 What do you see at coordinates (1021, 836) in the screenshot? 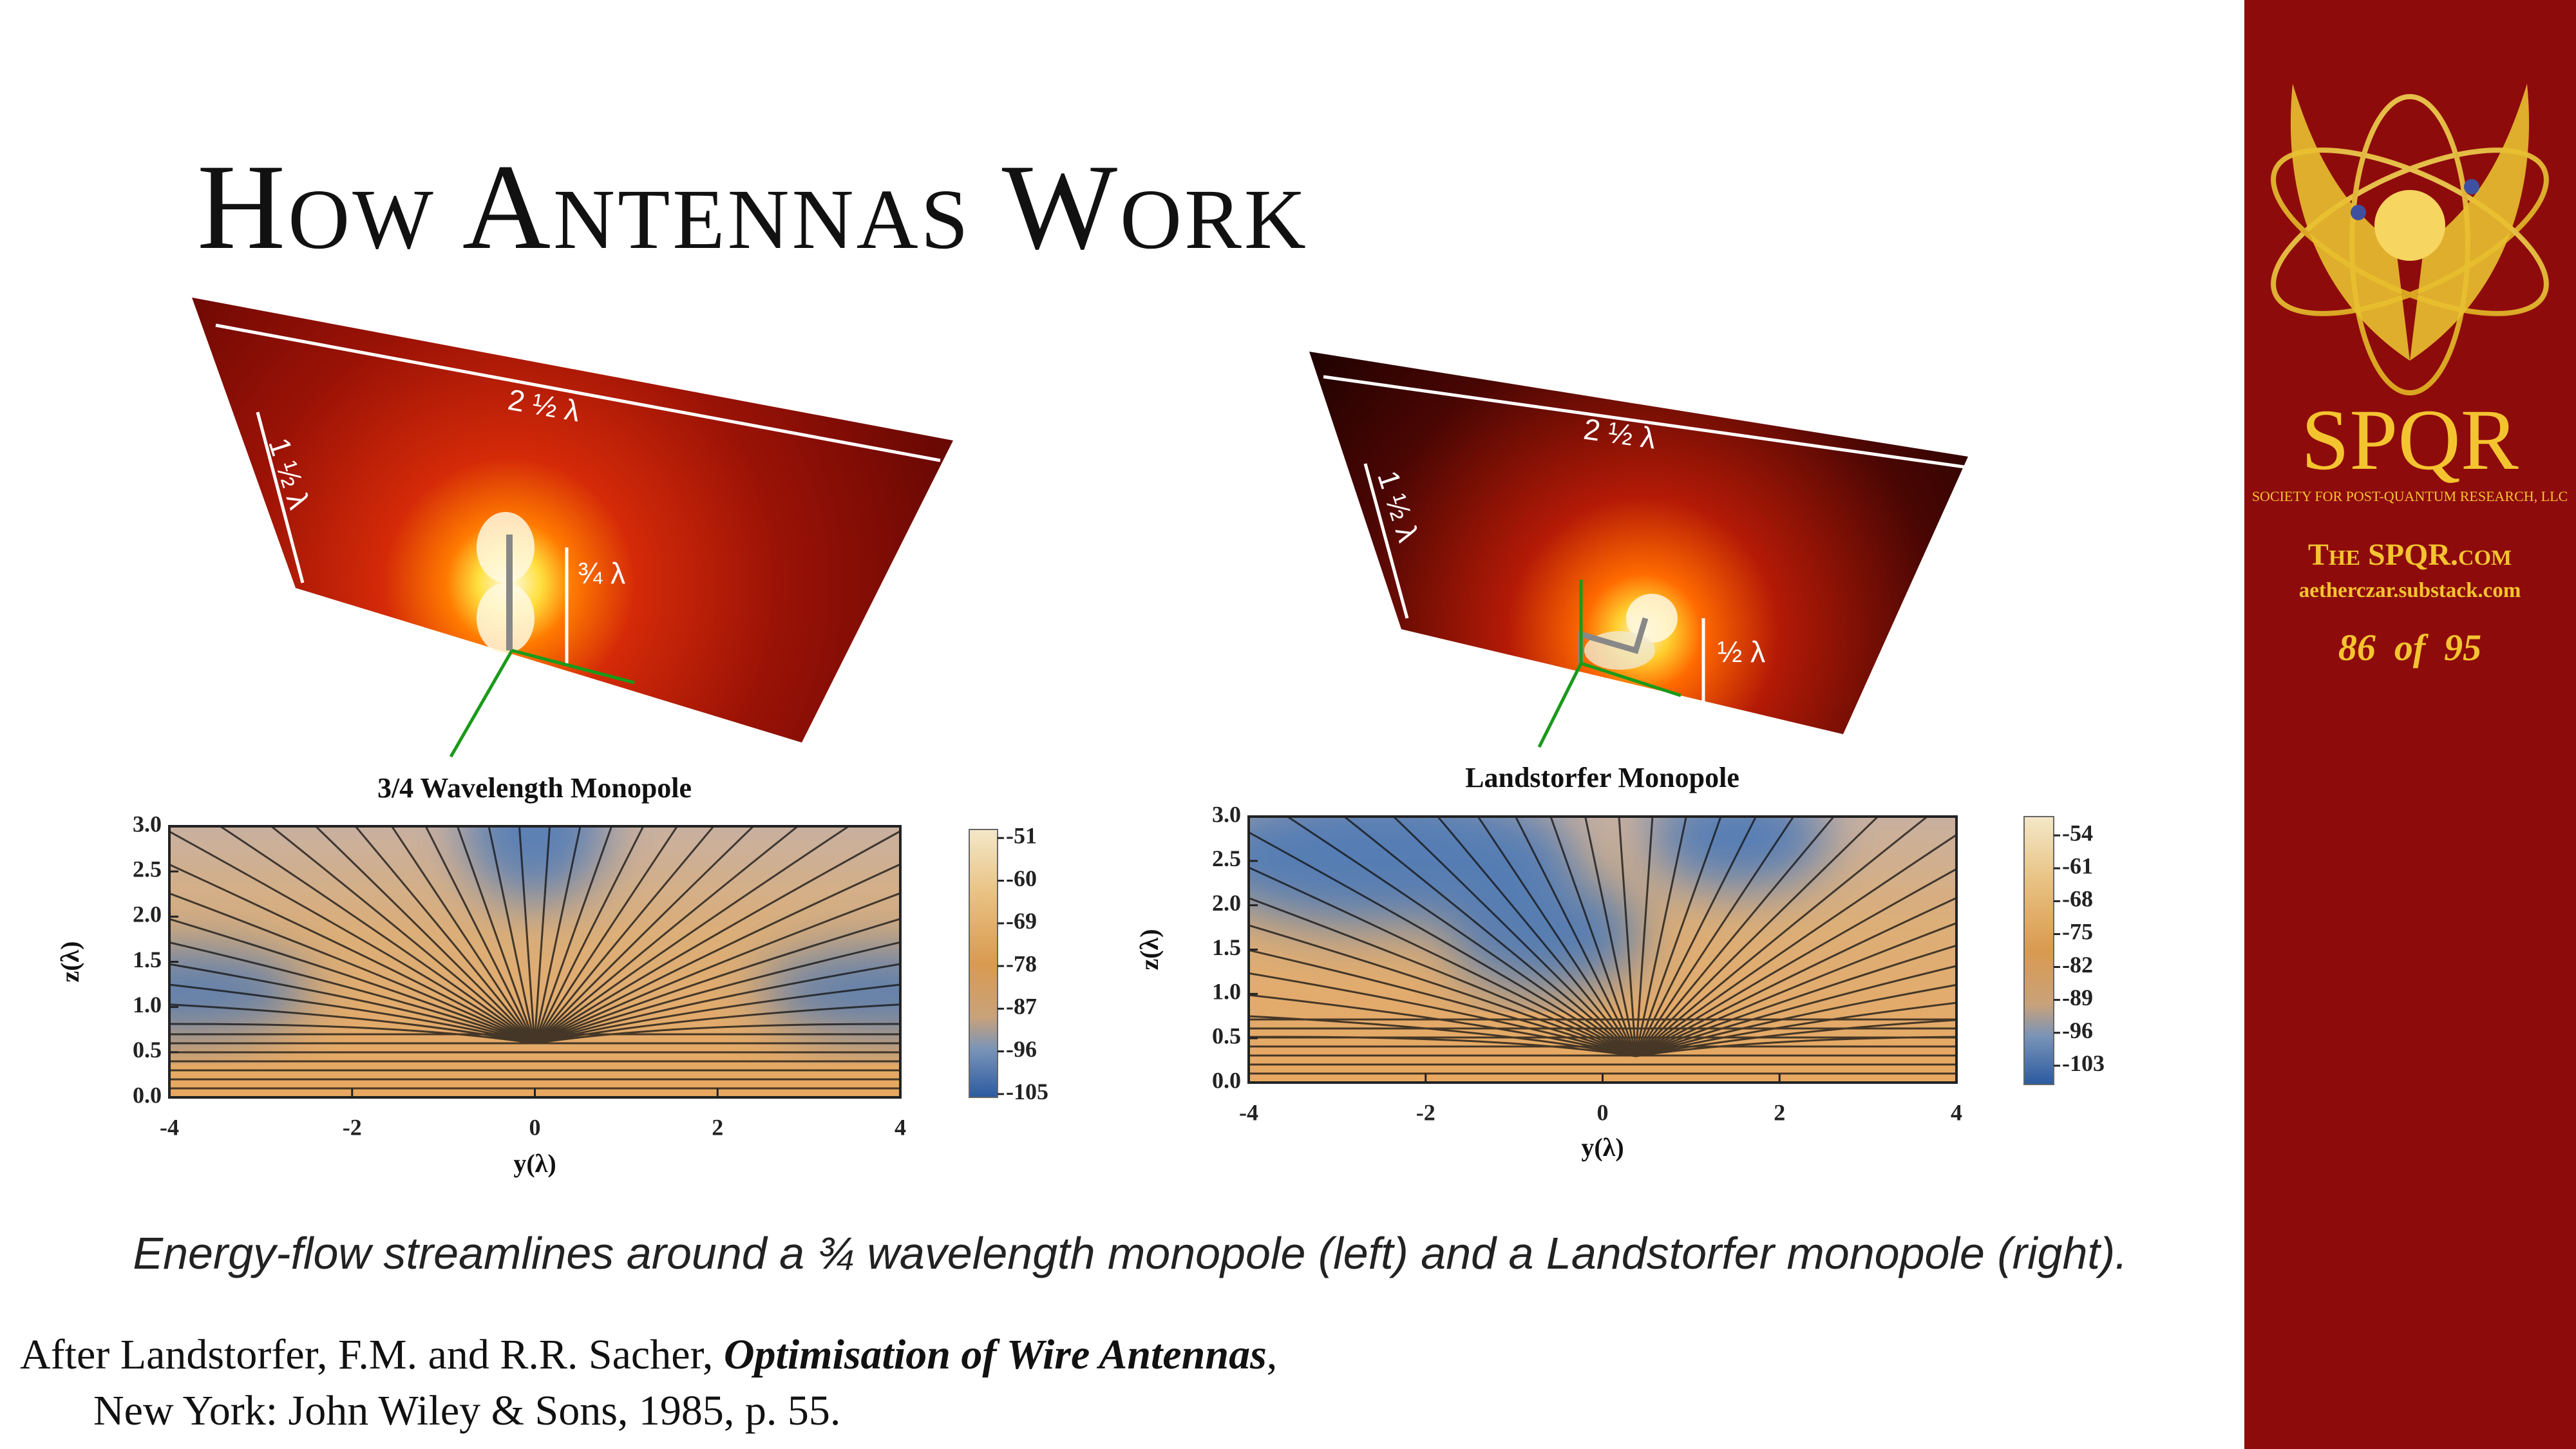
I see `colorbar-label: -51` at bounding box center [1021, 836].